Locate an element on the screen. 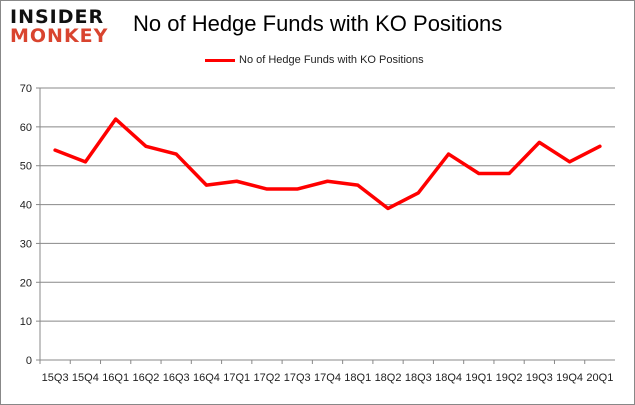 This screenshot has width=635, height=405. x-tick-label: 18Q4 is located at coordinates (448, 378).